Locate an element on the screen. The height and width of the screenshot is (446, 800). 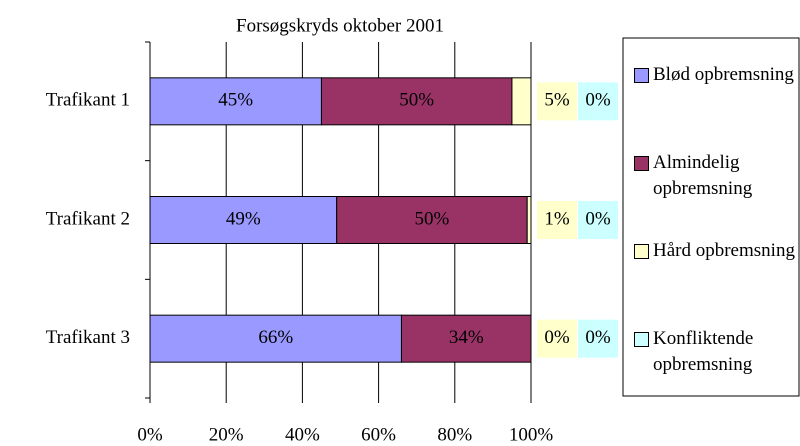
data-label: 34% is located at coordinates (466, 337).